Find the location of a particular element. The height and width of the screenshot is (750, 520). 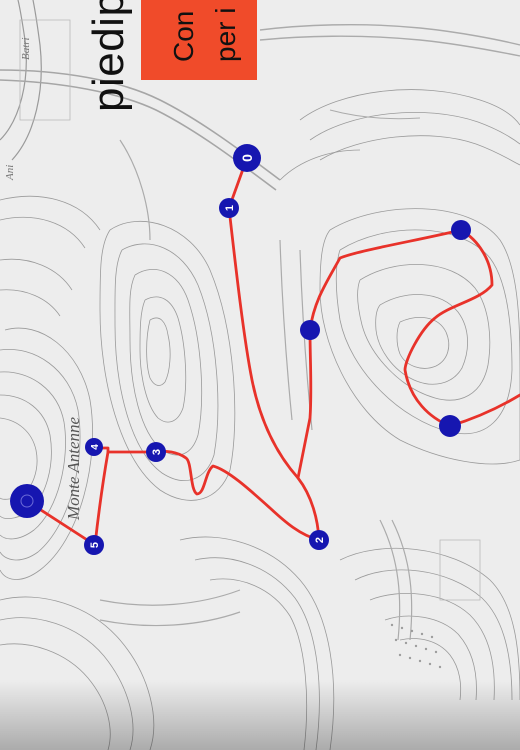

notice-line-1: Con is located at coordinates (183, 36).